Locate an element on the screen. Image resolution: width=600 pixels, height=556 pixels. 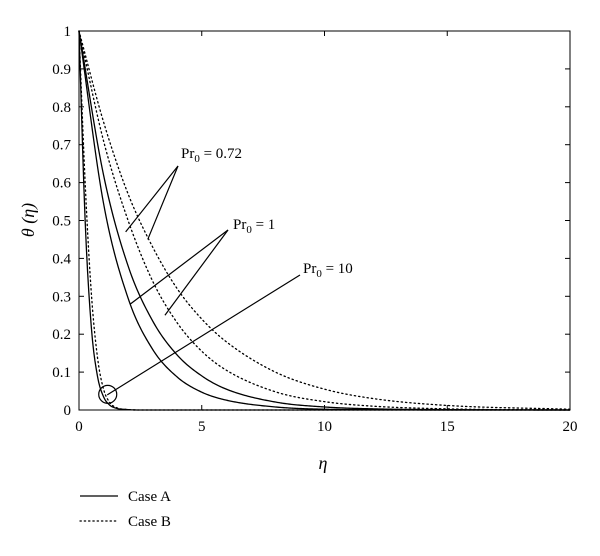
y-tick-label: 0.6 is located at coordinates (61, 184).